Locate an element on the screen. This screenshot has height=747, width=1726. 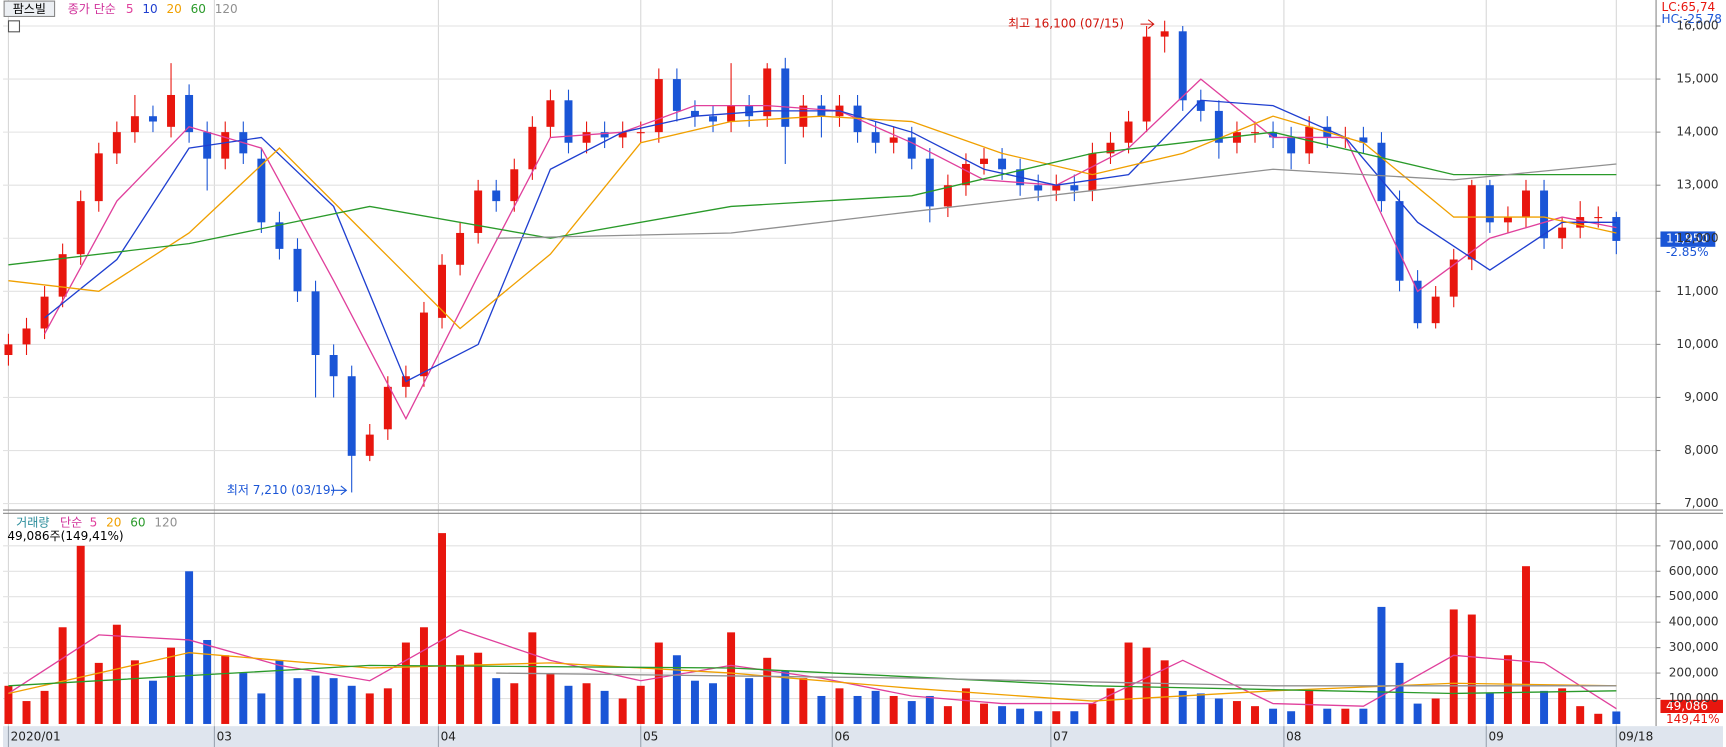
volume-label: 거래량 is located at coordinates (32, 523).